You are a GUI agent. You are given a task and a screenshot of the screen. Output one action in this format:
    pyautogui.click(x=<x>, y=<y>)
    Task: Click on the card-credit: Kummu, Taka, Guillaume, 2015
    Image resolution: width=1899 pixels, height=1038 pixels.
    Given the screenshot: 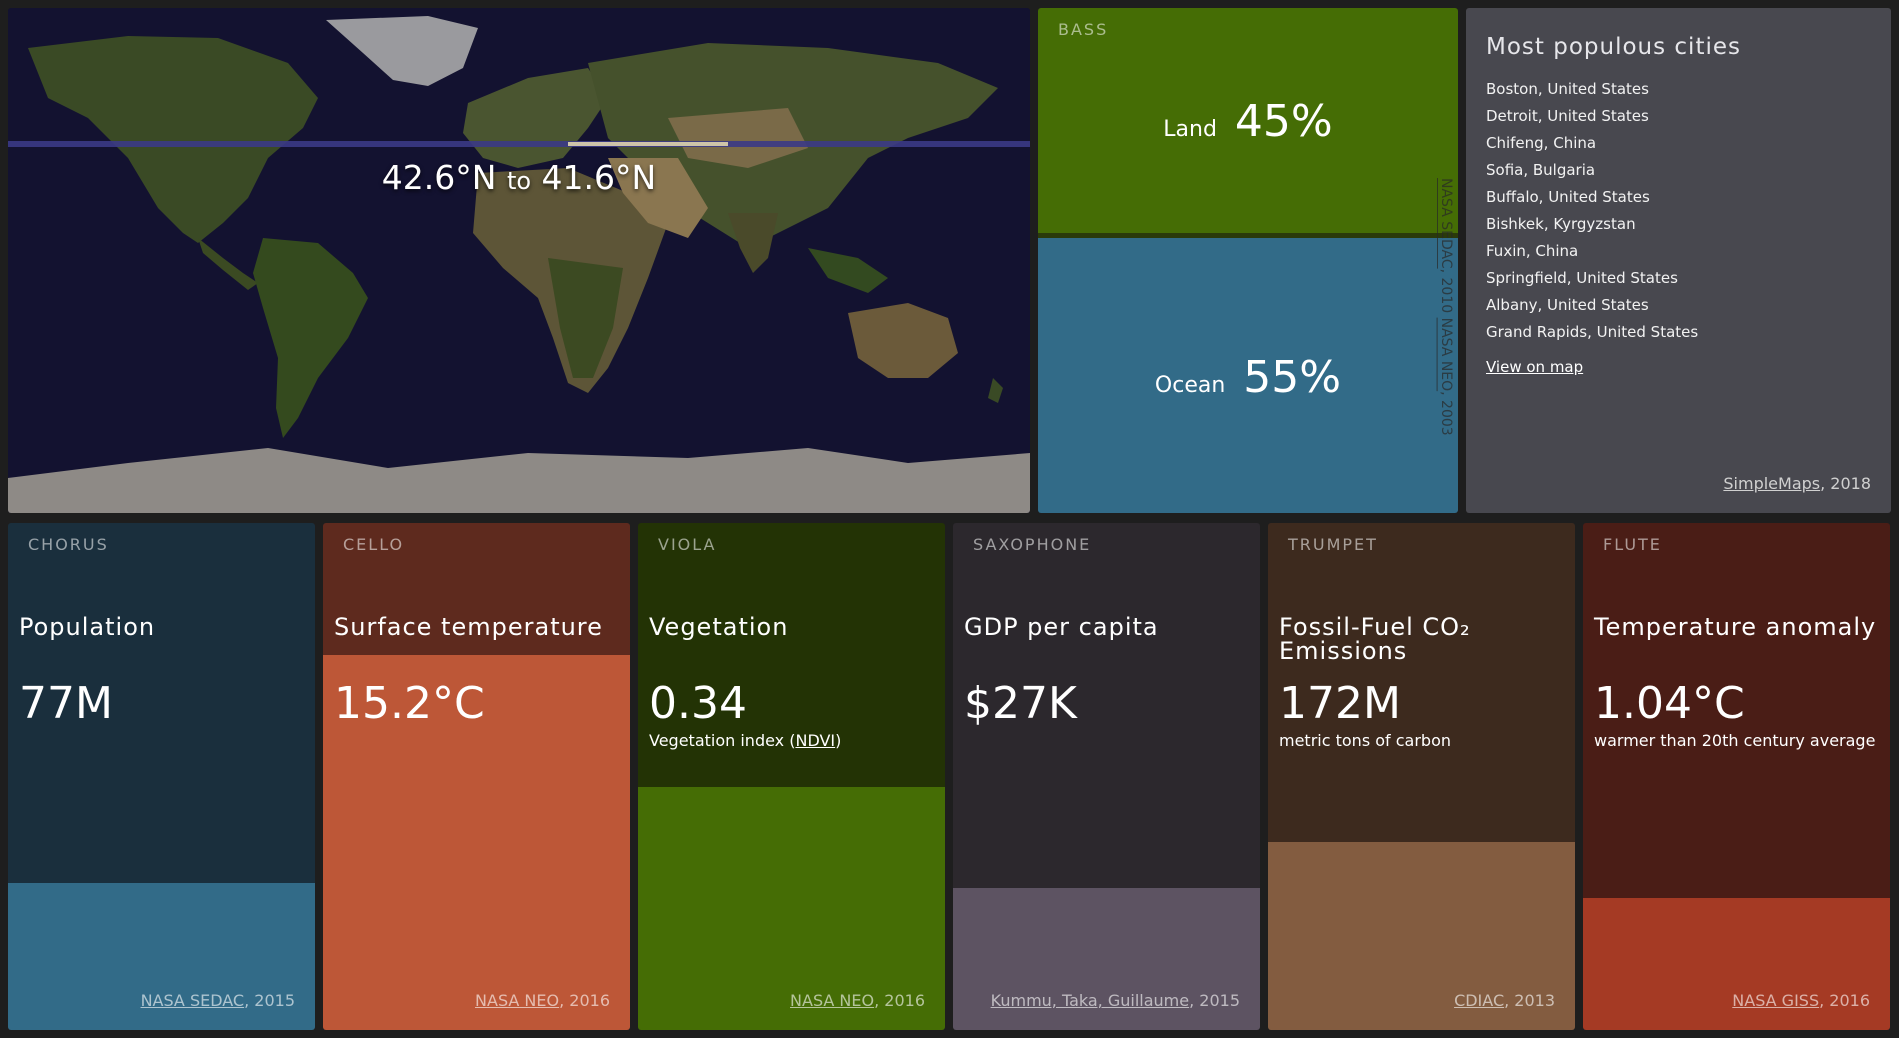 What is the action you would take?
    pyautogui.click(x=1115, y=1000)
    